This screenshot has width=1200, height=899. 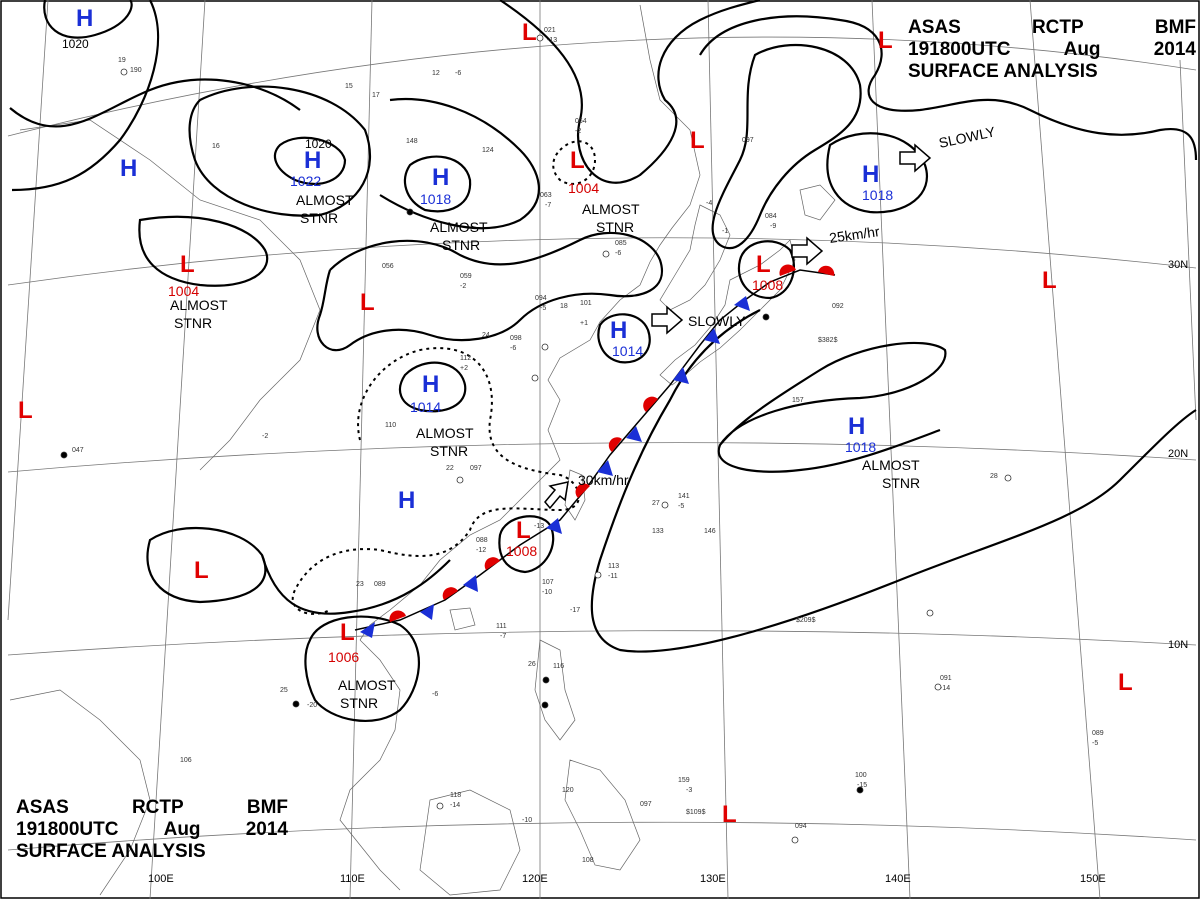 What do you see at coordinates (684, 780) in the screenshot?
I see `station-value: 159` at bounding box center [684, 780].